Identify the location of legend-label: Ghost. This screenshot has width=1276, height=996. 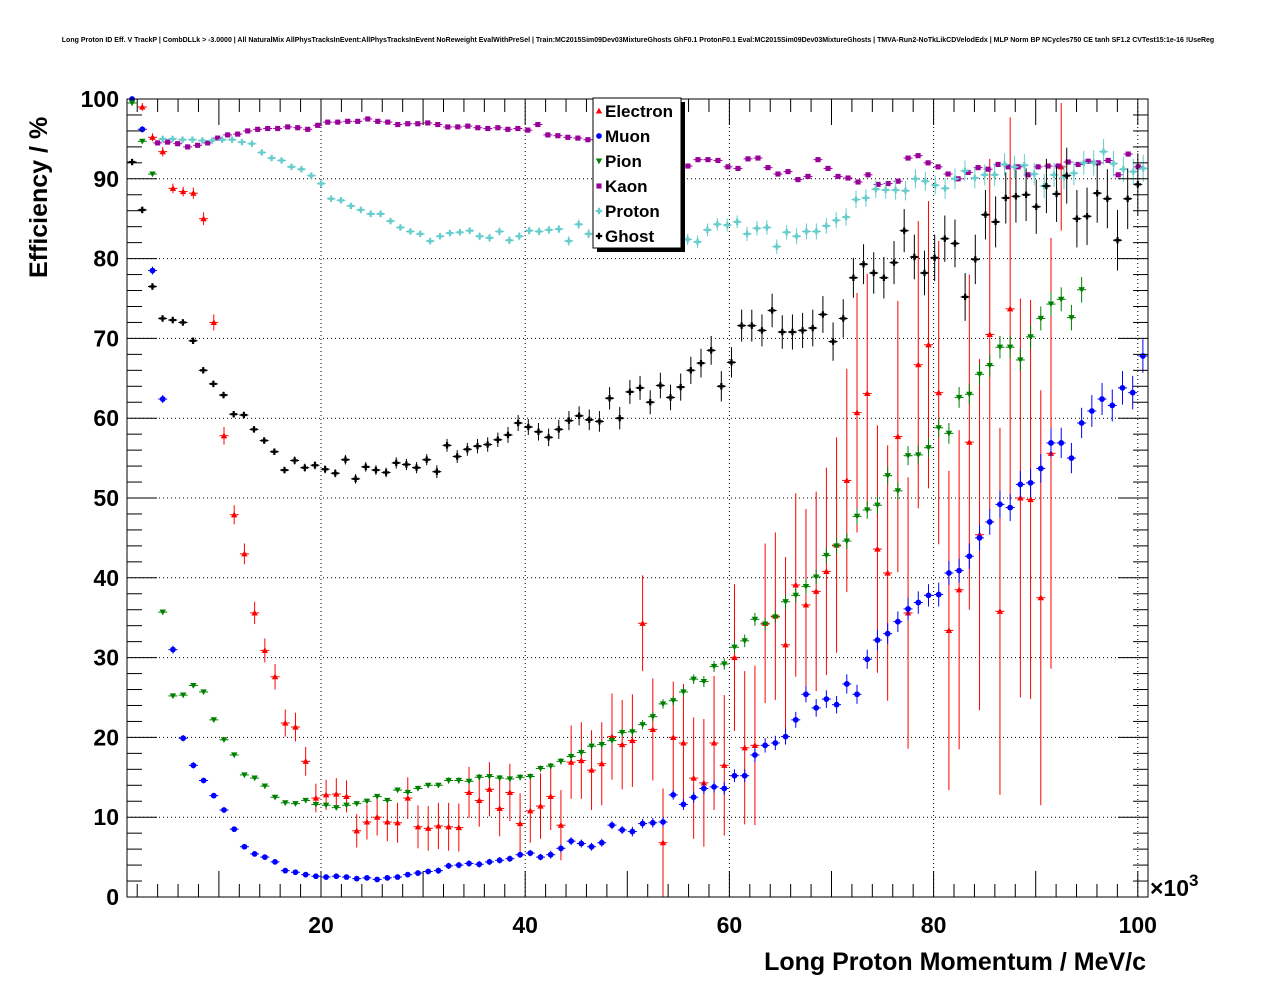
(629, 236).